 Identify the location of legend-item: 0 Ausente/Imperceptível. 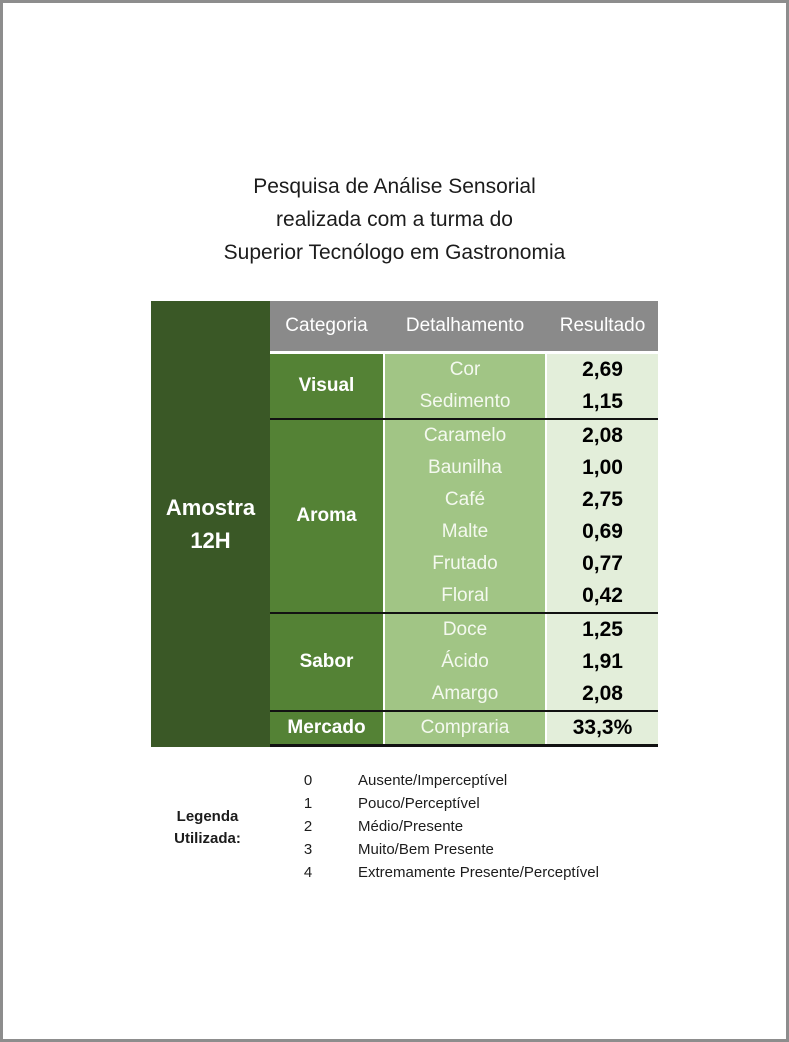
(447, 780).